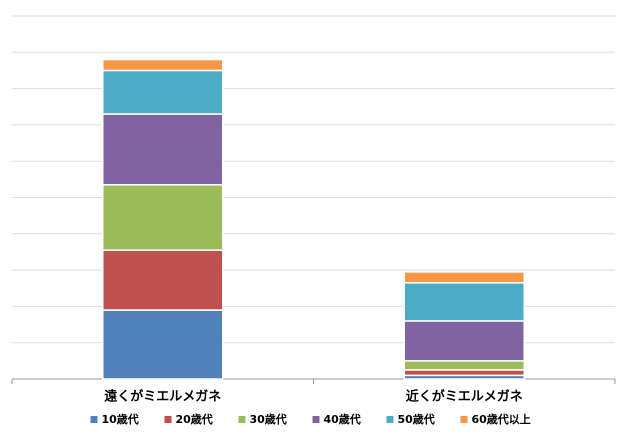 Image resolution: width=629 pixels, height=440 pixels. Describe the element at coordinates (194, 419) in the screenshot. I see `legend-label: 20歳代` at that location.